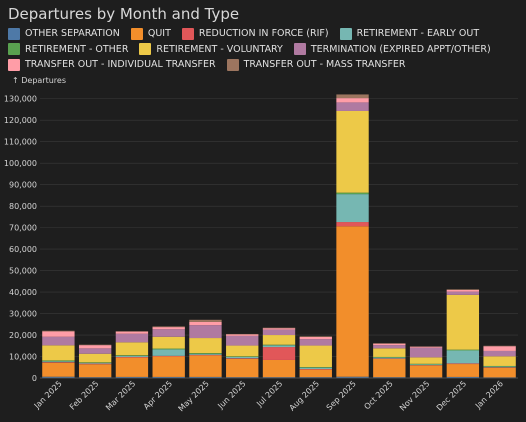  Describe the element at coordinates (316, 65) in the screenshot. I see `legend-item: TRANSFER OUT - MASS TRANSFER` at that location.